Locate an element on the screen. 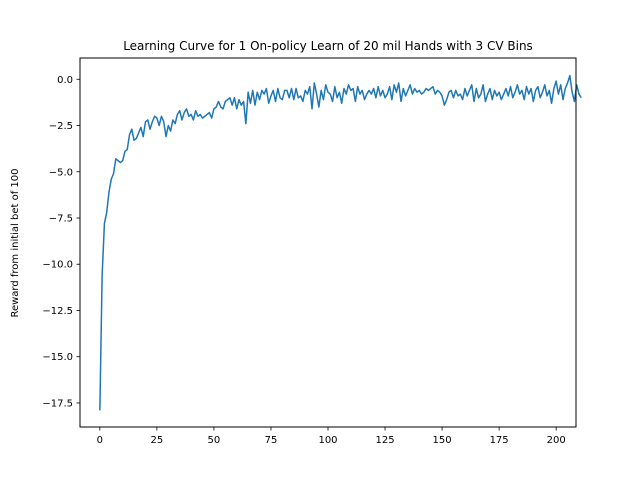 Image resolution: width=640 pixels, height=480 pixels. x-tick-label: 100 is located at coordinates (327, 440).